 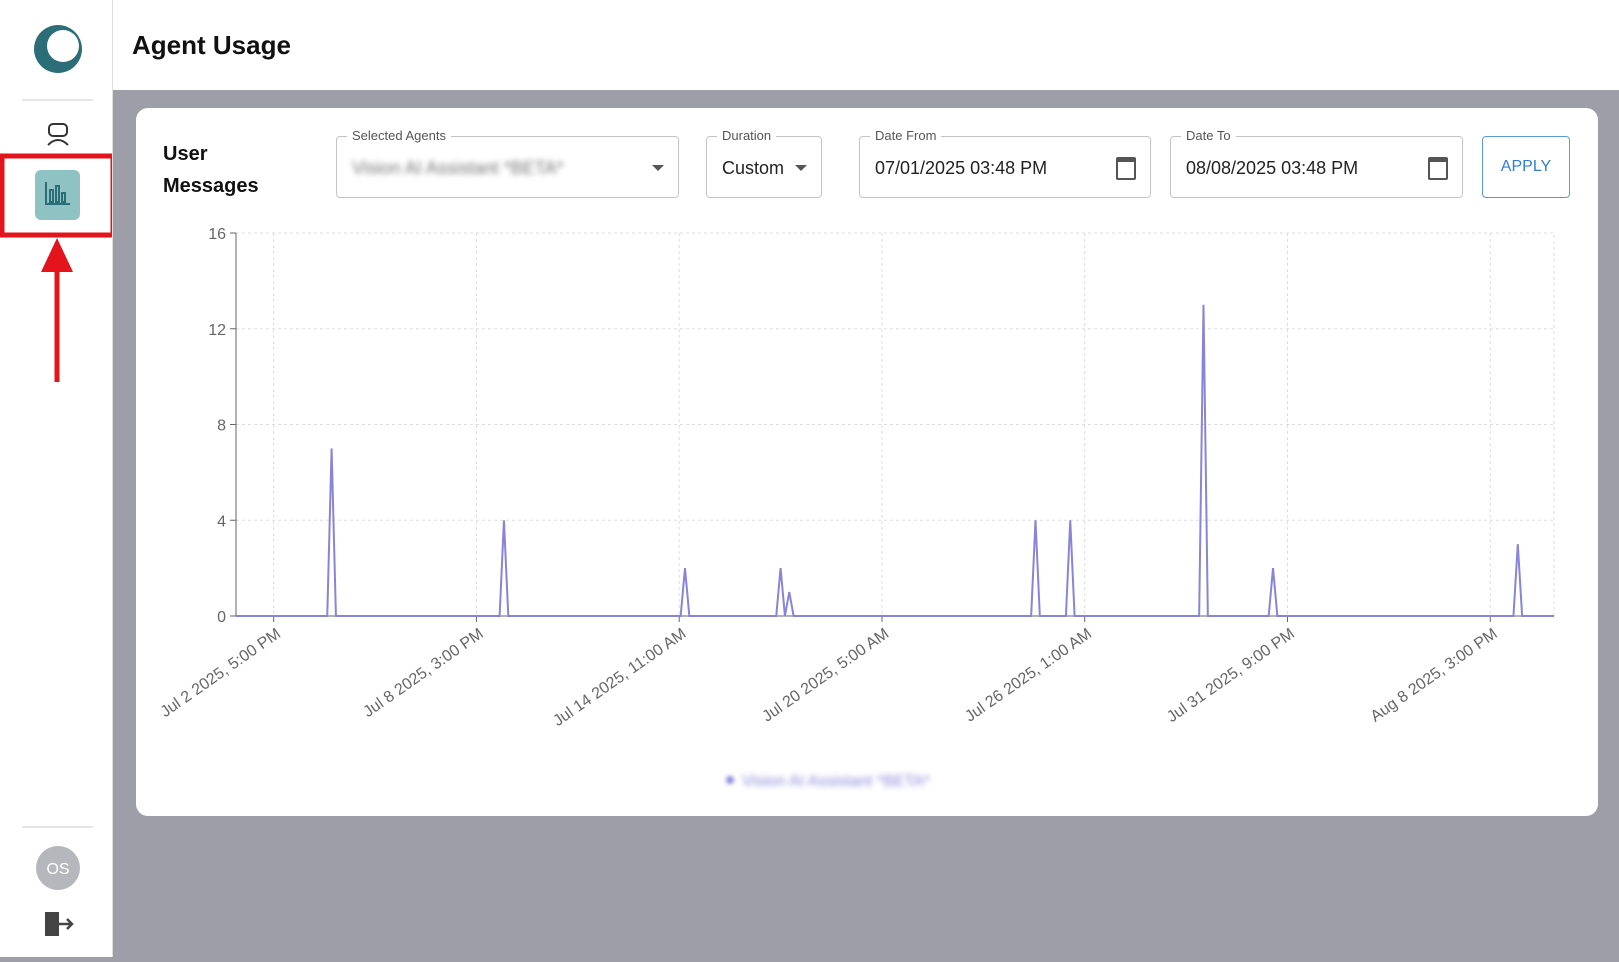 I want to click on y-tick-label: 12, so click(x=217, y=330).